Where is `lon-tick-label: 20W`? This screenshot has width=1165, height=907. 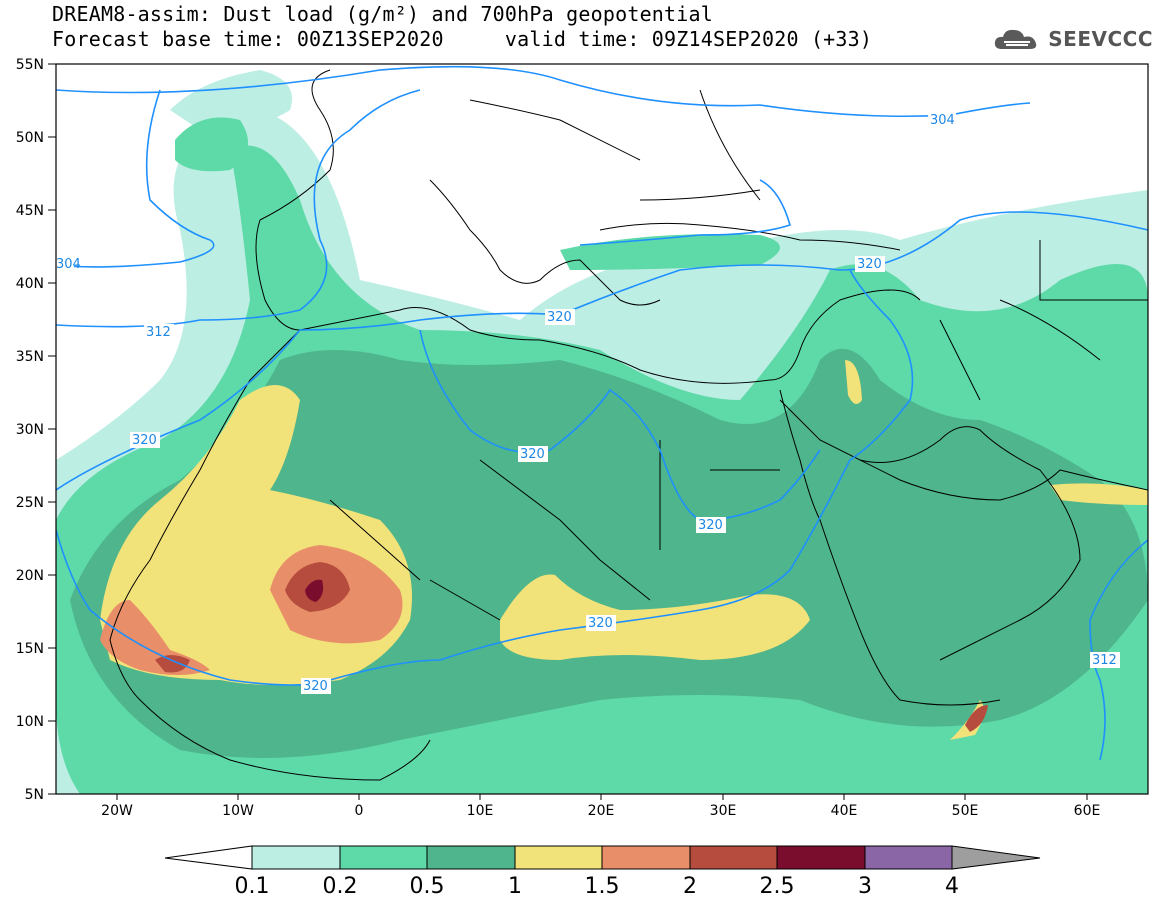 lon-tick-label: 20W is located at coordinates (117, 811).